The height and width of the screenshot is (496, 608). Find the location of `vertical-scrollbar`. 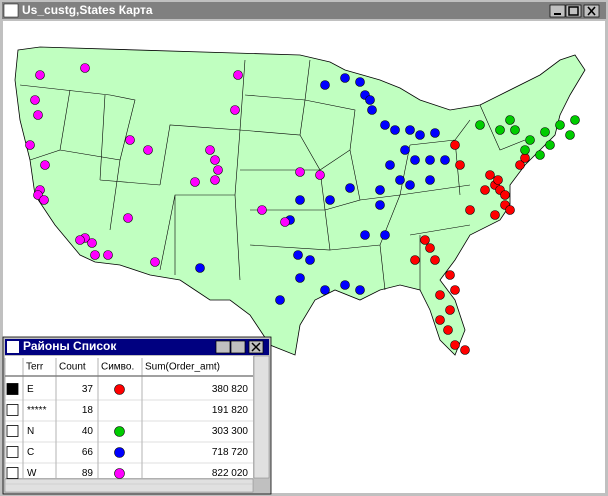

vertical-scrollbar is located at coordinates (261, 417).